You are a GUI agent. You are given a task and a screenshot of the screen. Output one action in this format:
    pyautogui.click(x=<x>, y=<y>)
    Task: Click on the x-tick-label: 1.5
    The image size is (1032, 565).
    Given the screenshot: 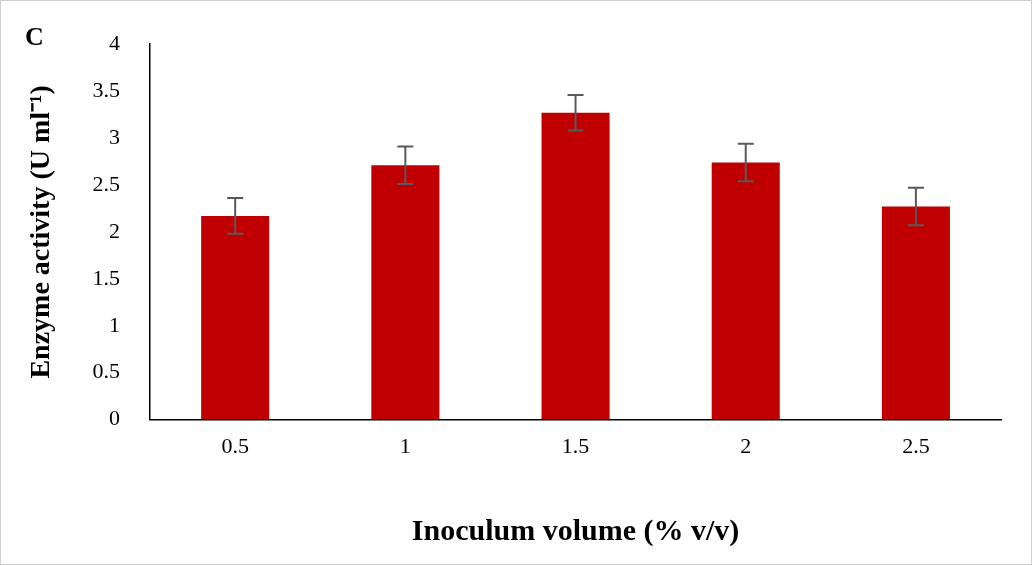 What is the action you would take?
    pyautogui.click(x=575, y=445)
    